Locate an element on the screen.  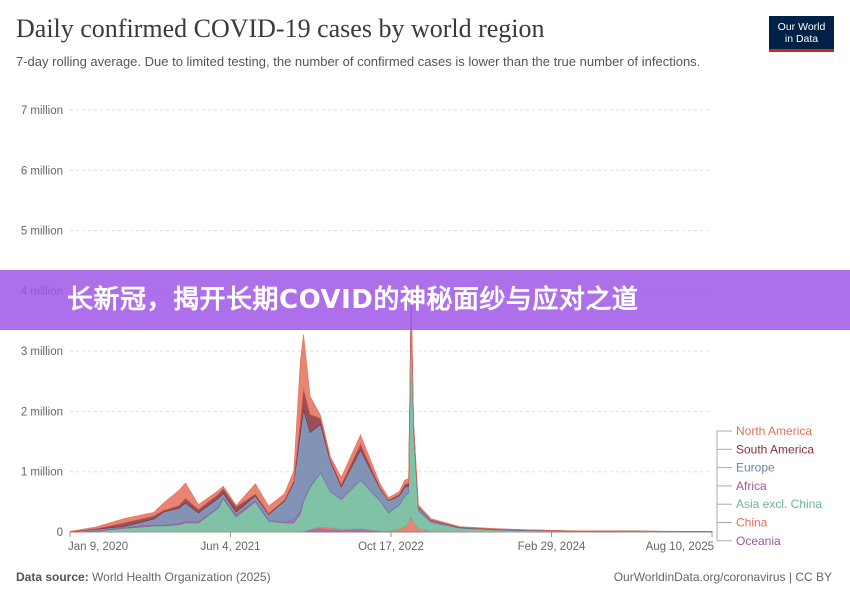
x-tick-label: Oct 17, 2022 is located at coordinates (391, 547).